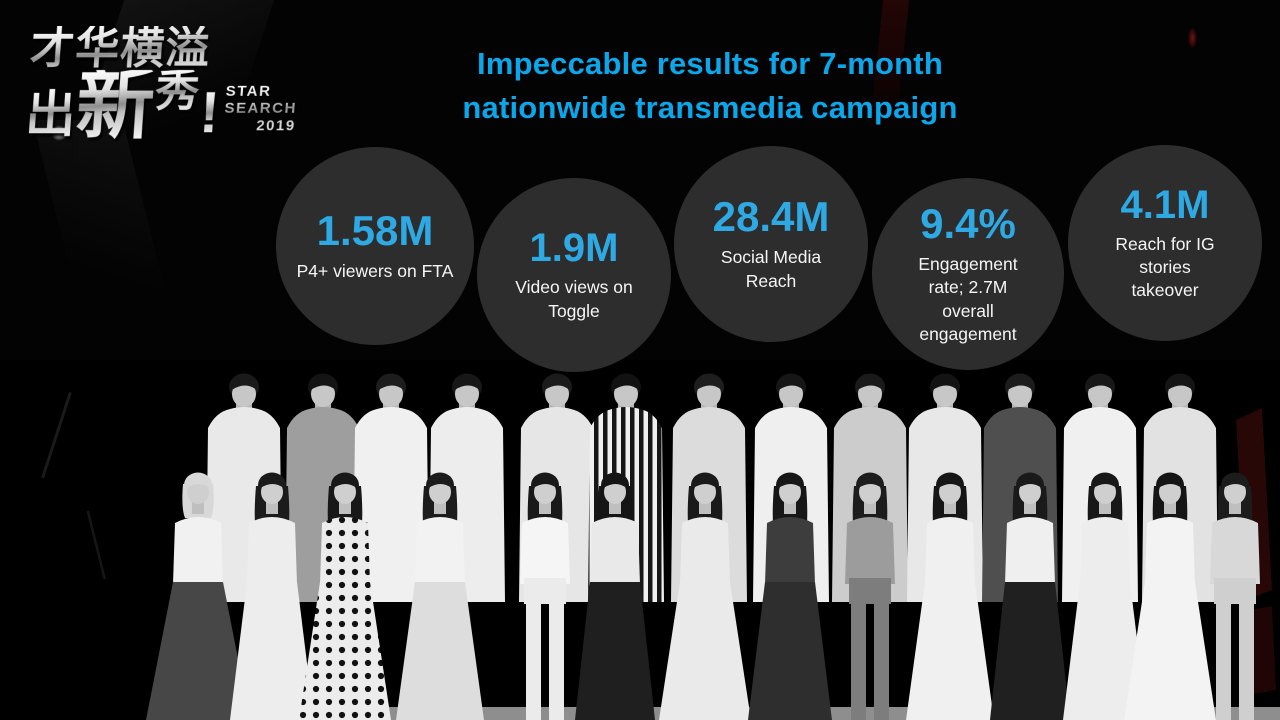  Describe the element at coordinates (574, 299) in the screenshot. I see `stat-label: Video views on Toggle` at that location.